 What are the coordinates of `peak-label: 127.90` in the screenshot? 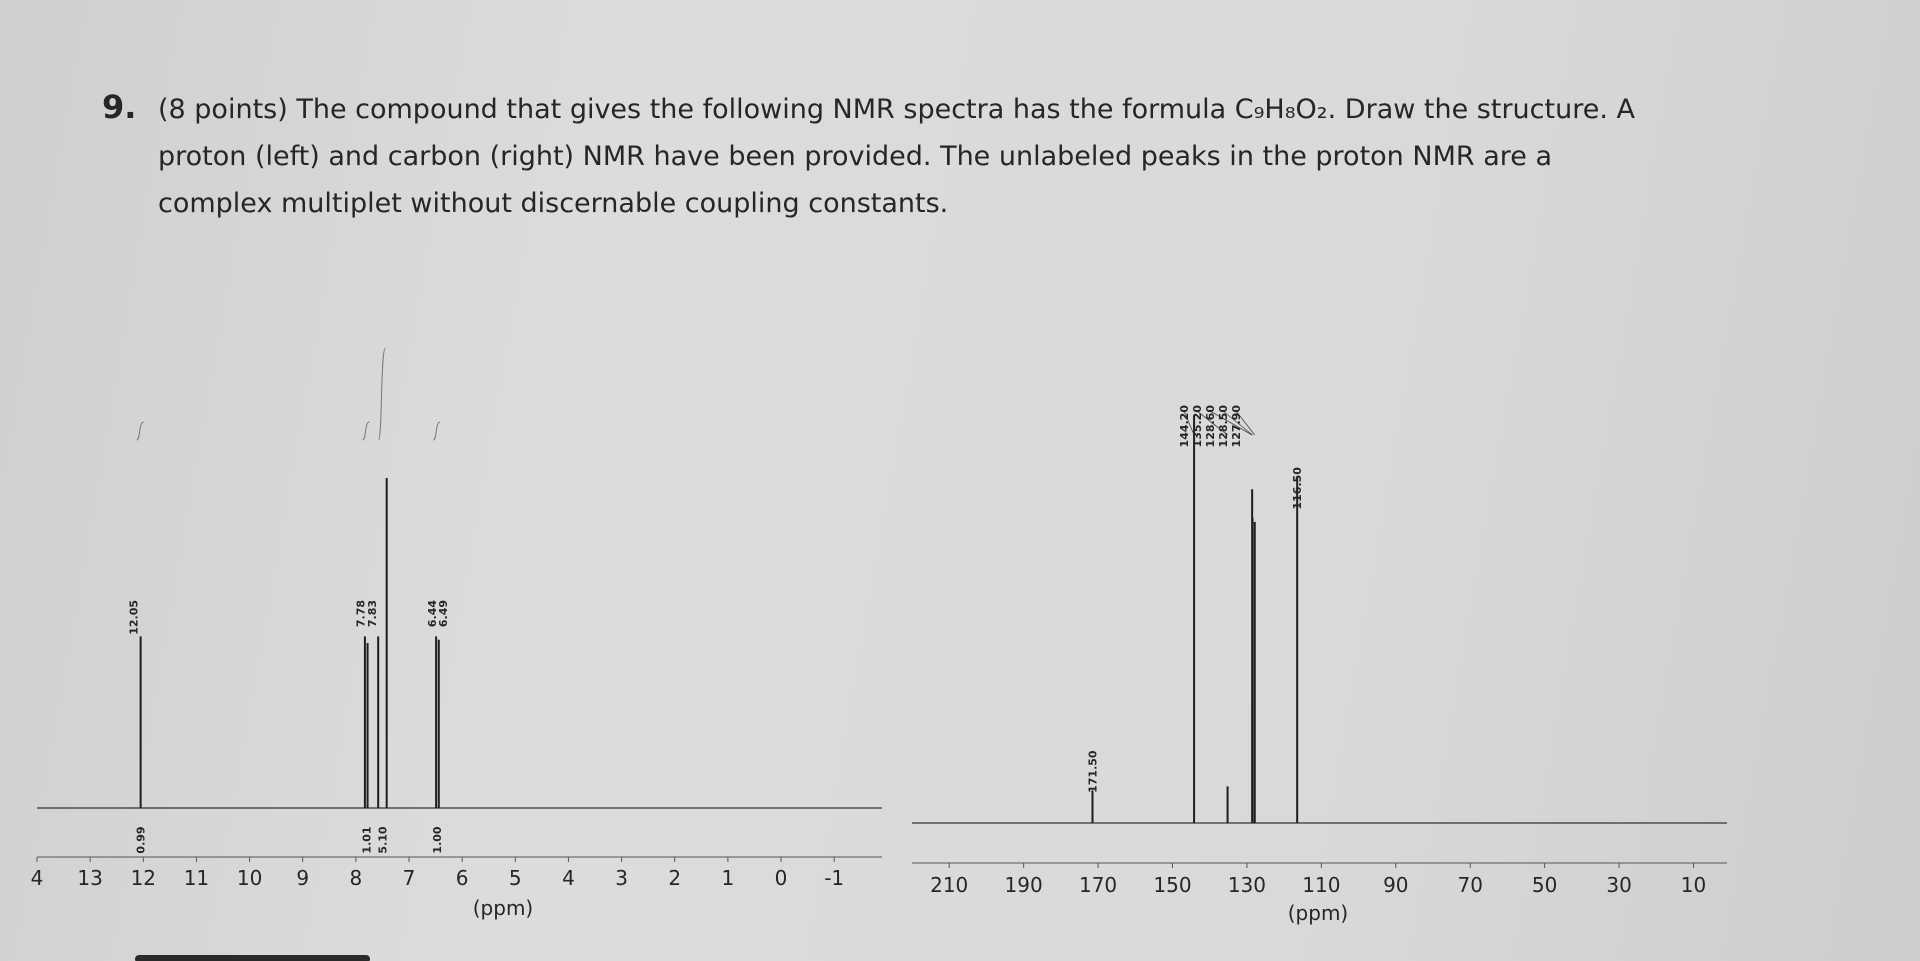 It's located at (1236, 426).